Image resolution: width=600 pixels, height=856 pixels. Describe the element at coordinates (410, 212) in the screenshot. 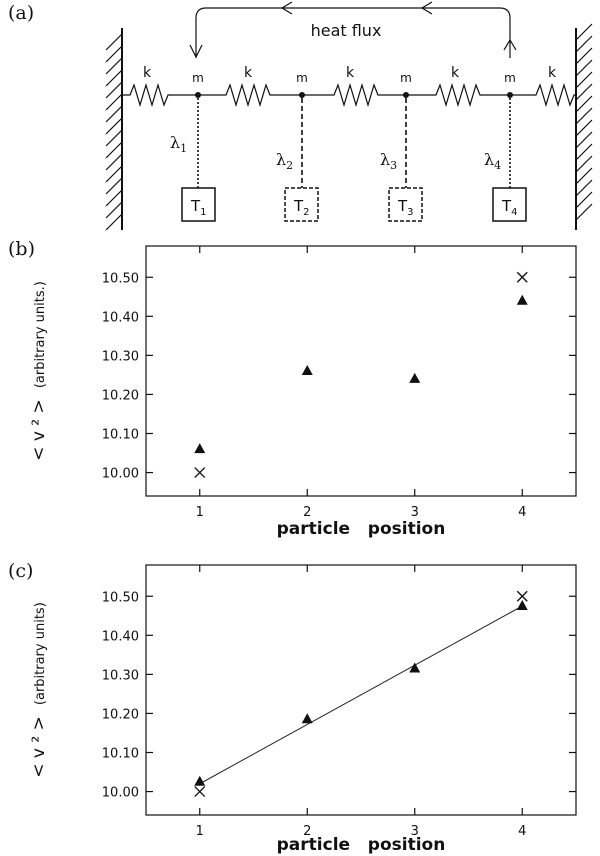

I see `reservoir-subscript: 3` at that location.